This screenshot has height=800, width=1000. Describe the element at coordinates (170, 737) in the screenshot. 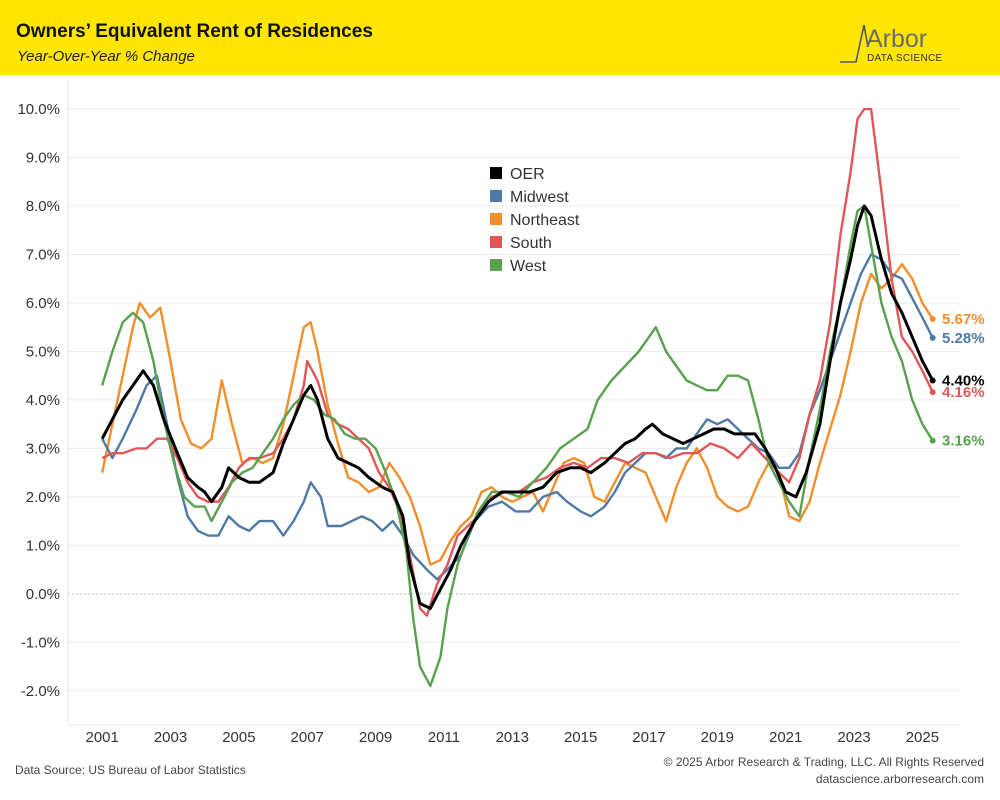

I see `x-tick-label: 2003` at that location.